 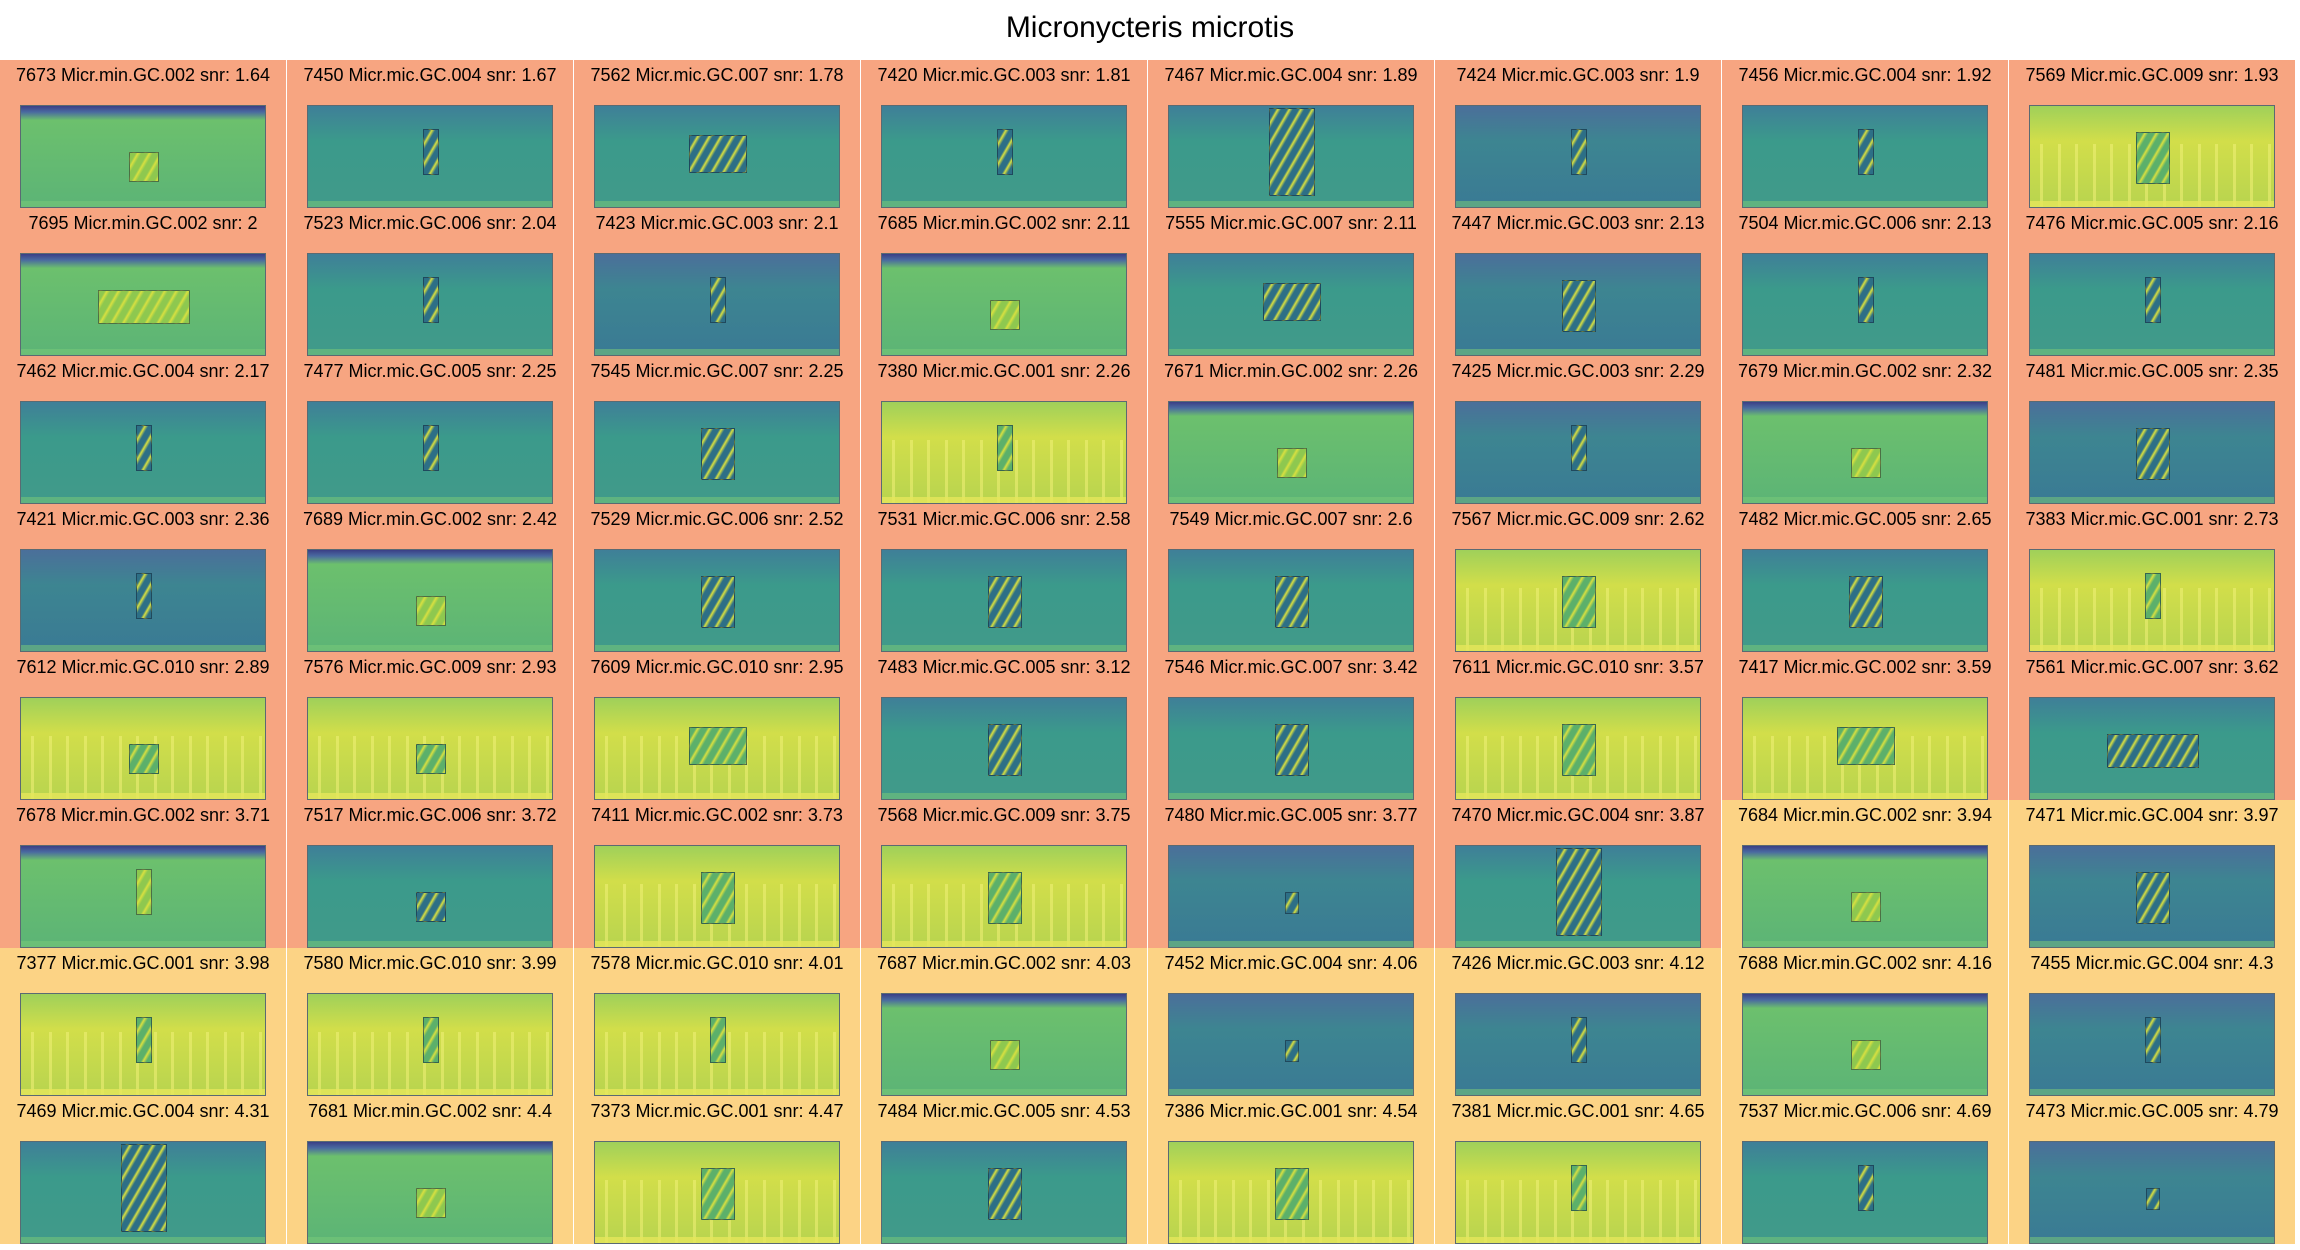 What do you see at coordinates (717, 519) in the screenshot?
I see `panel-title: 7529 Micr.mic.GC.006 snr: 2.52` at bounding box center [717, 519].